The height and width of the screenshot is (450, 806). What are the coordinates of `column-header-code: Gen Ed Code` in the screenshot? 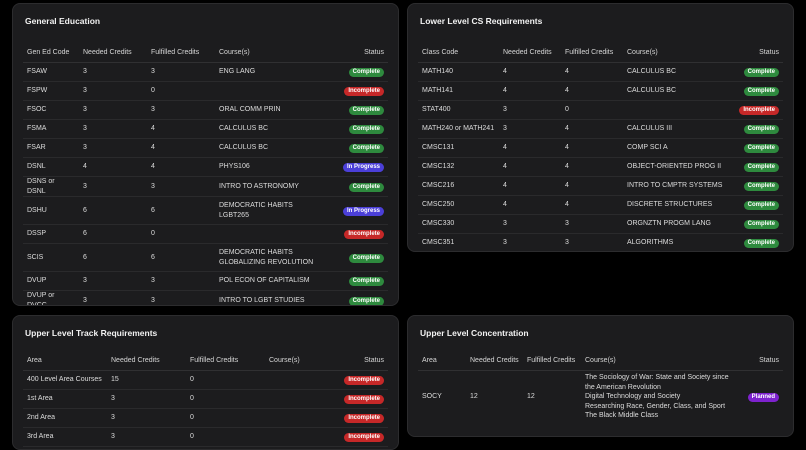 It's located at (51, 52).